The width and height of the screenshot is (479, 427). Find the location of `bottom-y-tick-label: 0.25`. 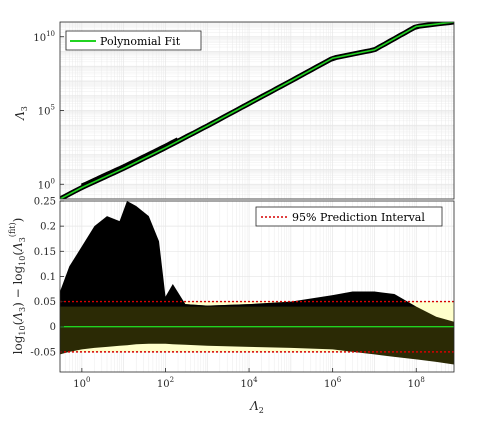

bottom-y-tick-label: 0.25 is located at coordinates (45, 202).